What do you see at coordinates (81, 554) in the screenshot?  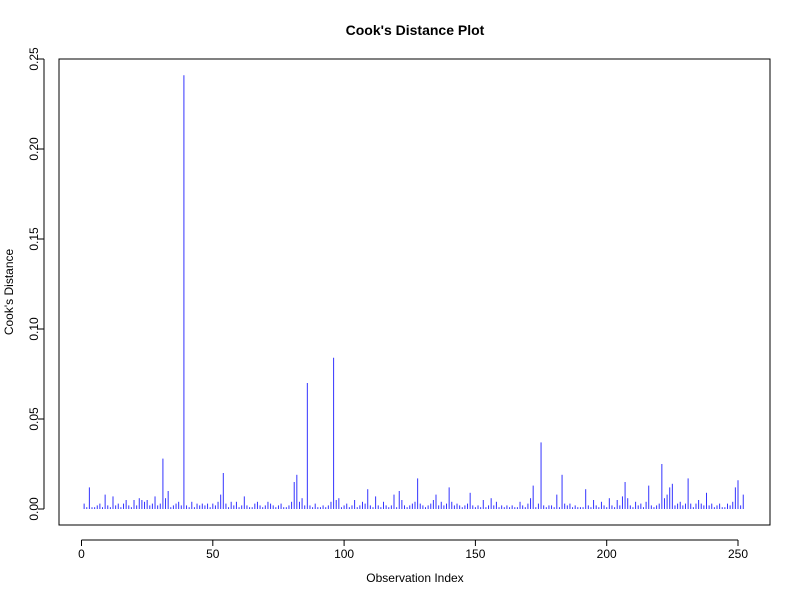 I see `x-tick-label: 0` at bounding box center [81, 554].